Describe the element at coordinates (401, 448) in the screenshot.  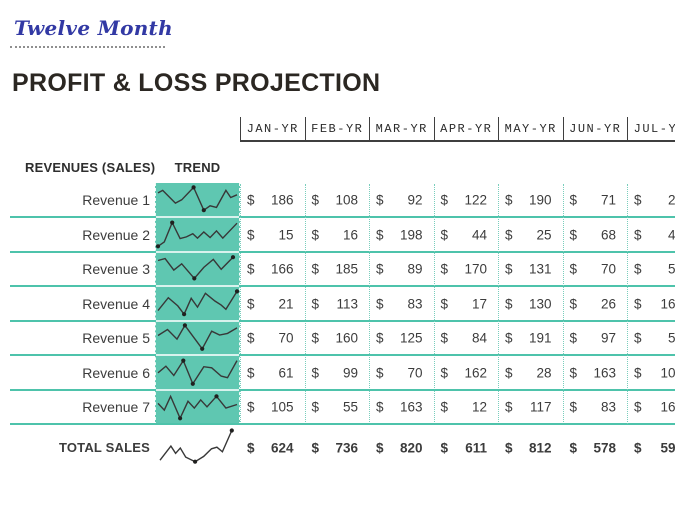
I see `total-cell-mar-yr: $820` at that location.